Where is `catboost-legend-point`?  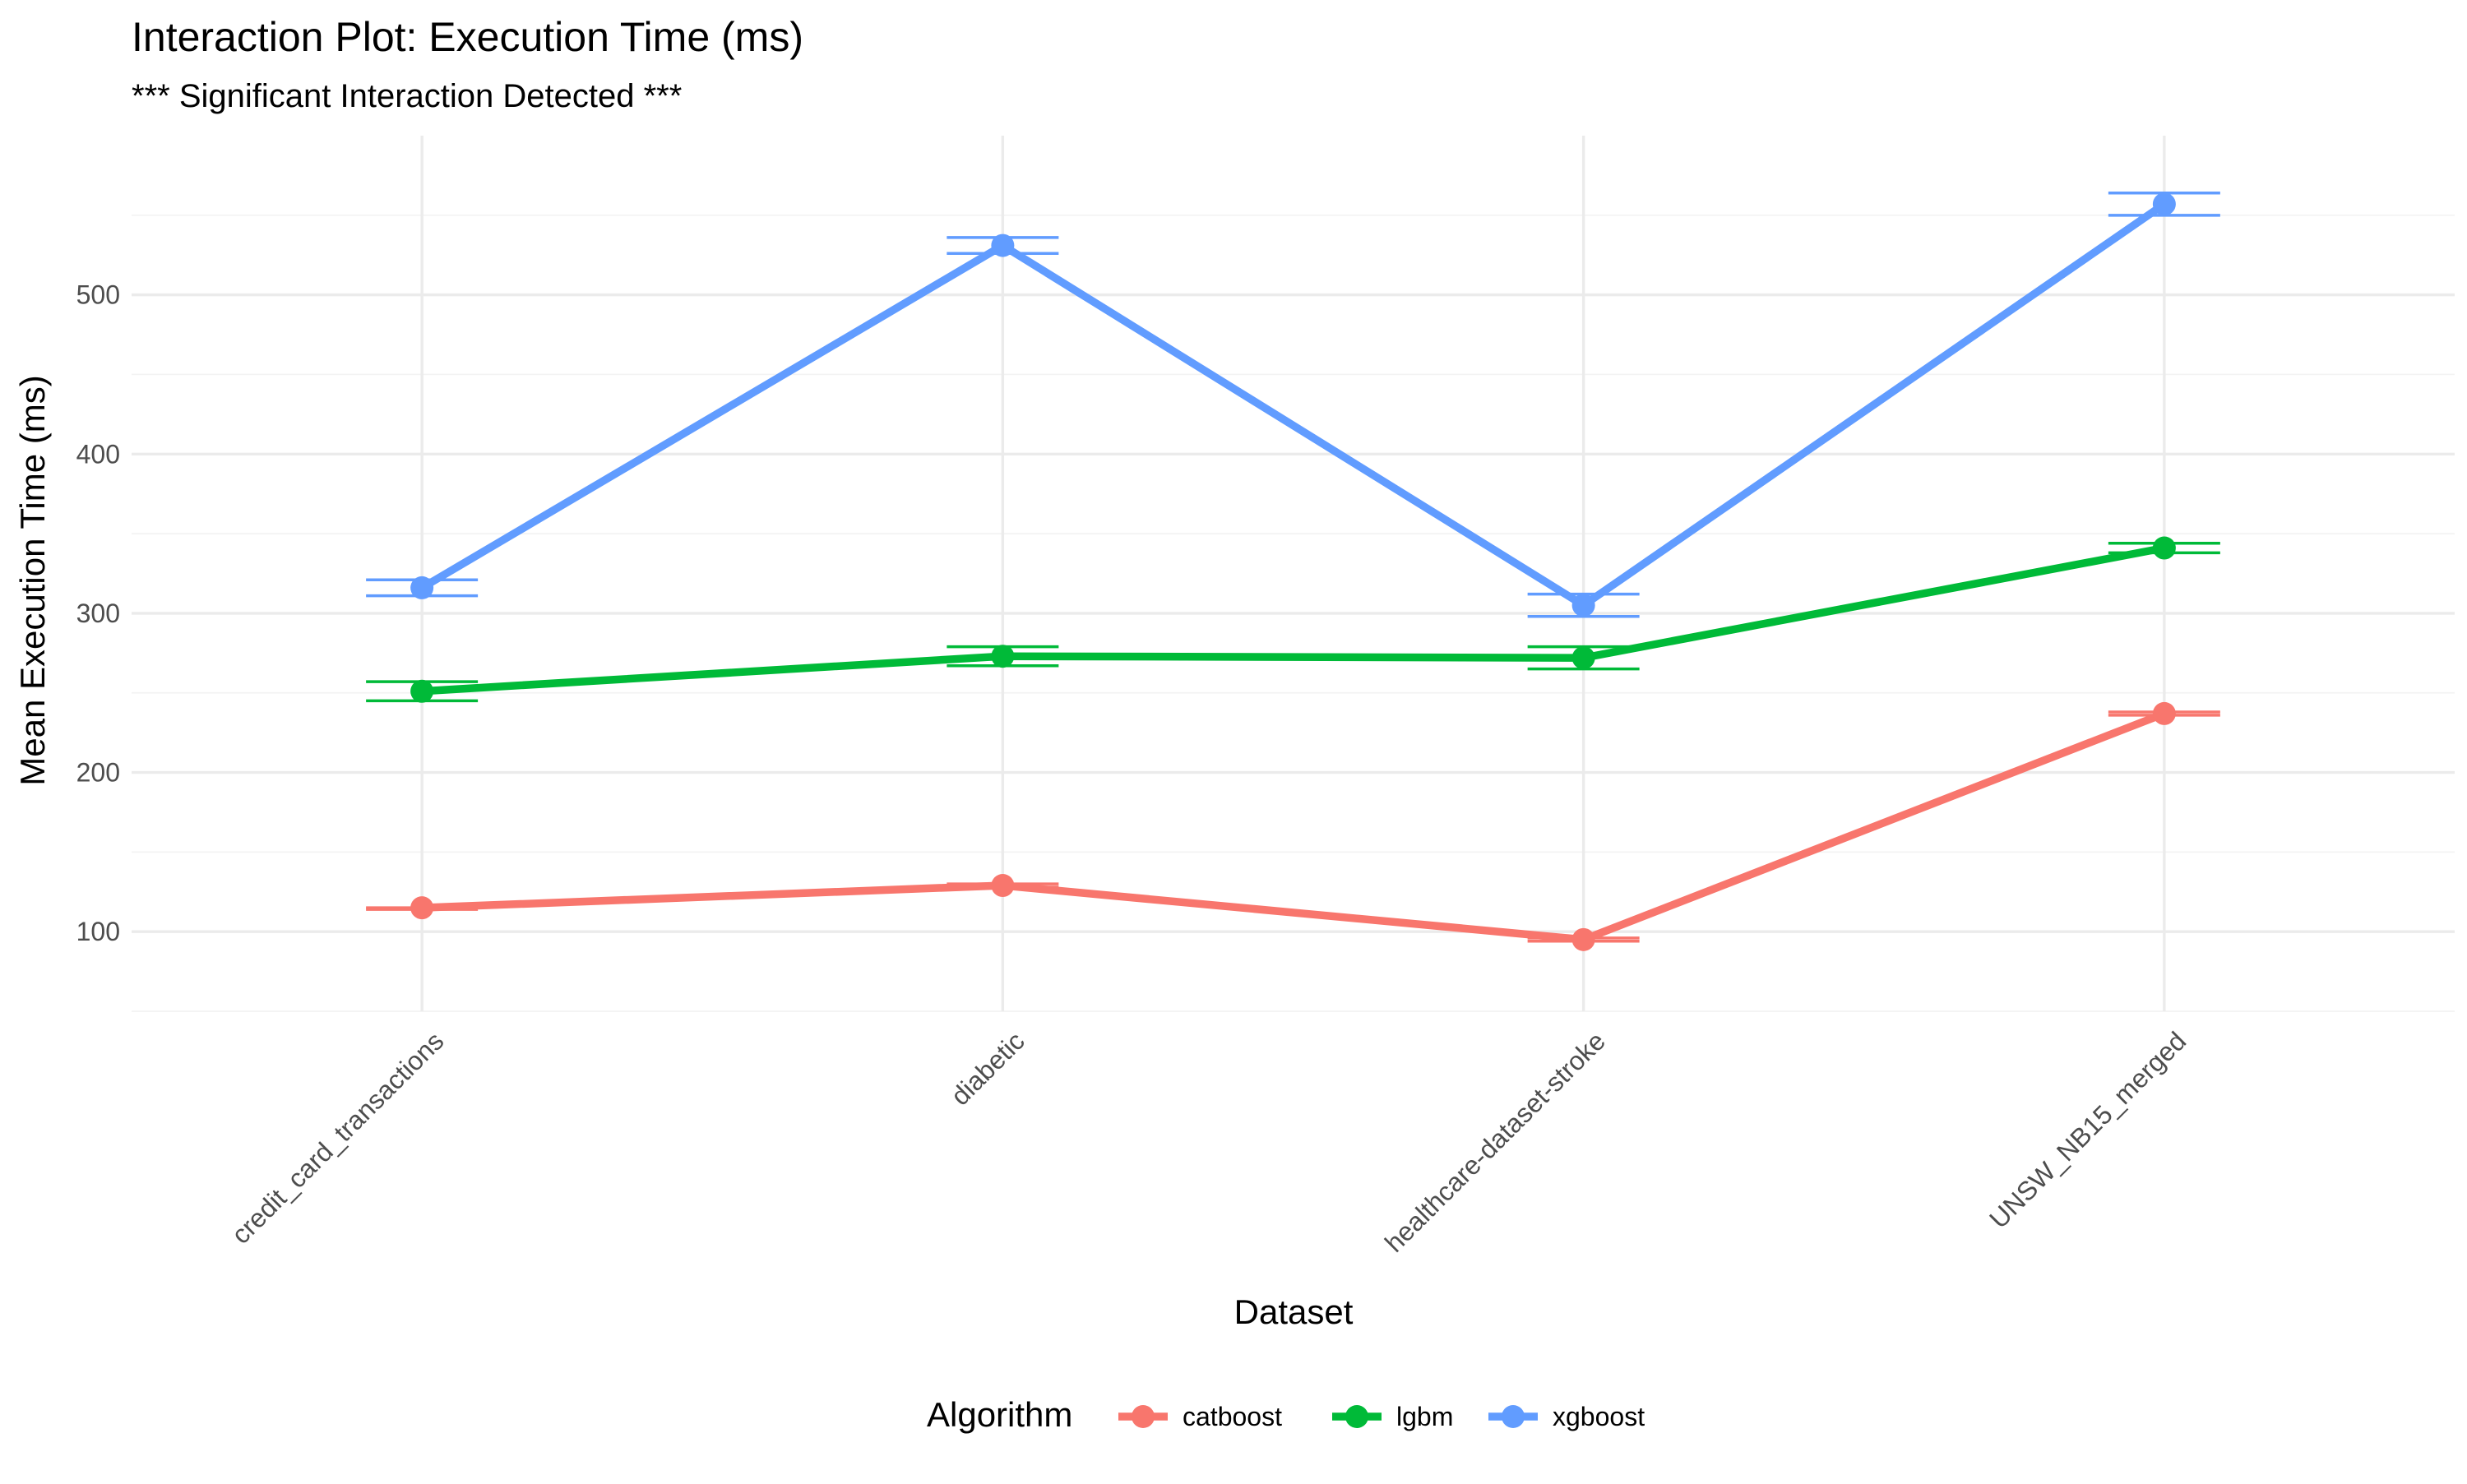 catboost-legend-point is located at coordinates (1143, 1417).